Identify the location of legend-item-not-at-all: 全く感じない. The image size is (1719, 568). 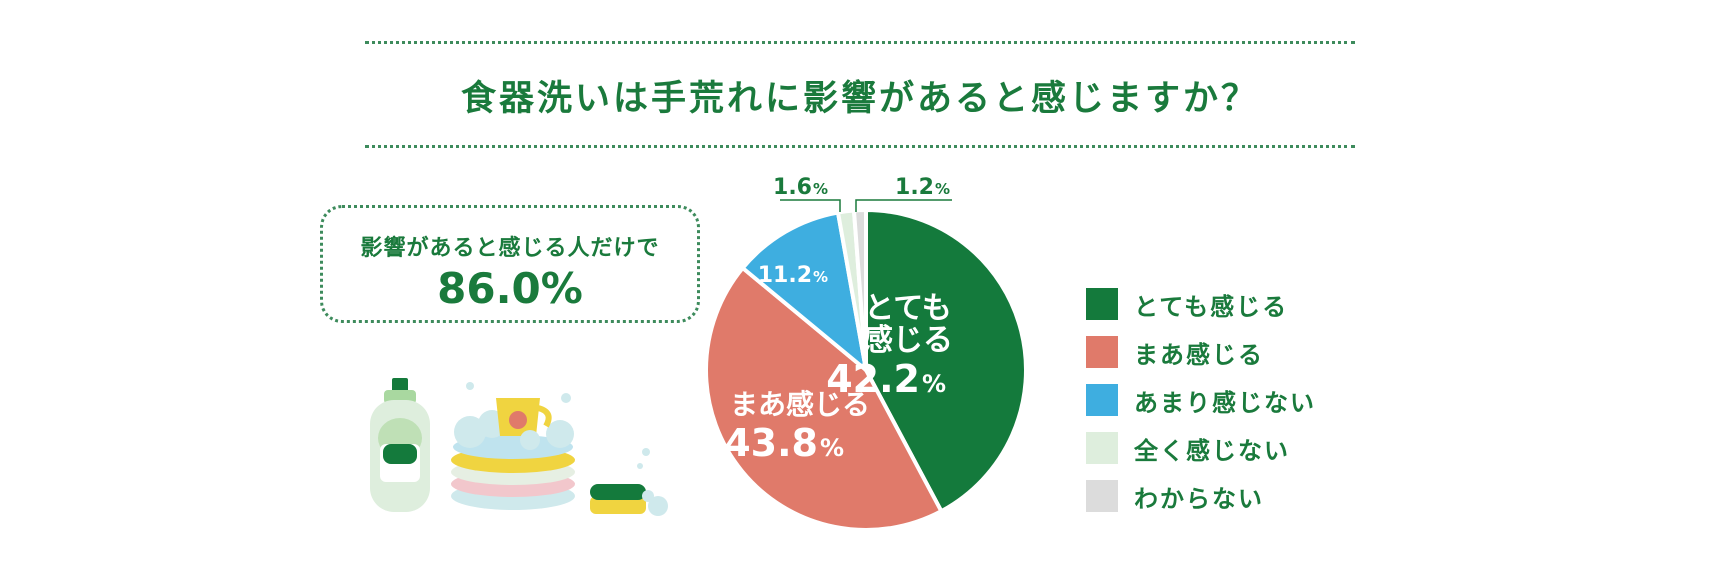
(1201, 448).